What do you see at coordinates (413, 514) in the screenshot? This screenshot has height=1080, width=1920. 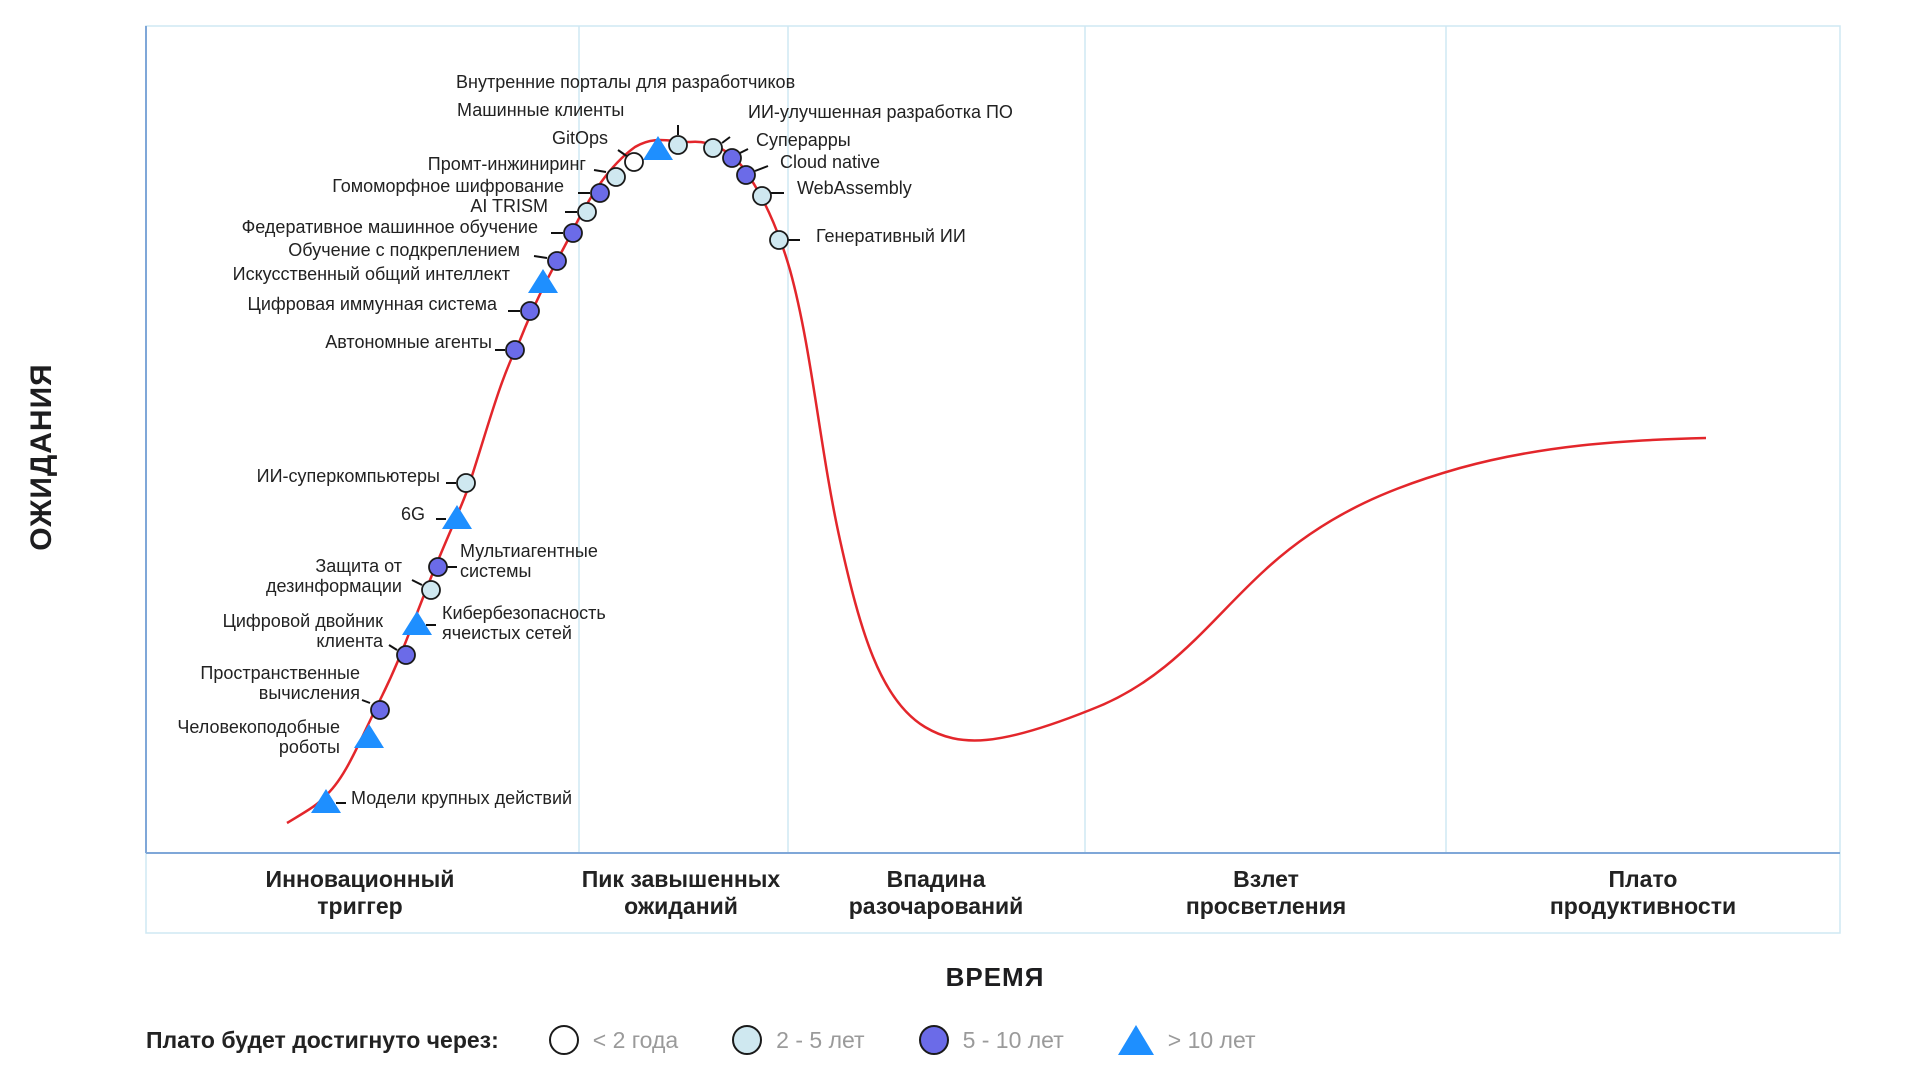 I see `technology-label: 6G` at bounding box center [413, 514].